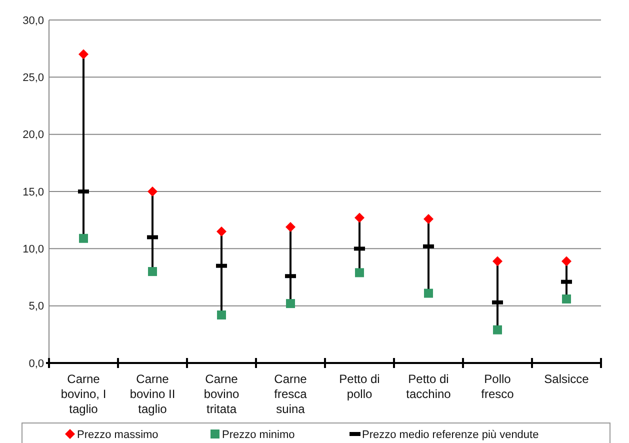 The image size is (629, 443). I want to click on x-tick-label: Salsicce, so click(567, 379).